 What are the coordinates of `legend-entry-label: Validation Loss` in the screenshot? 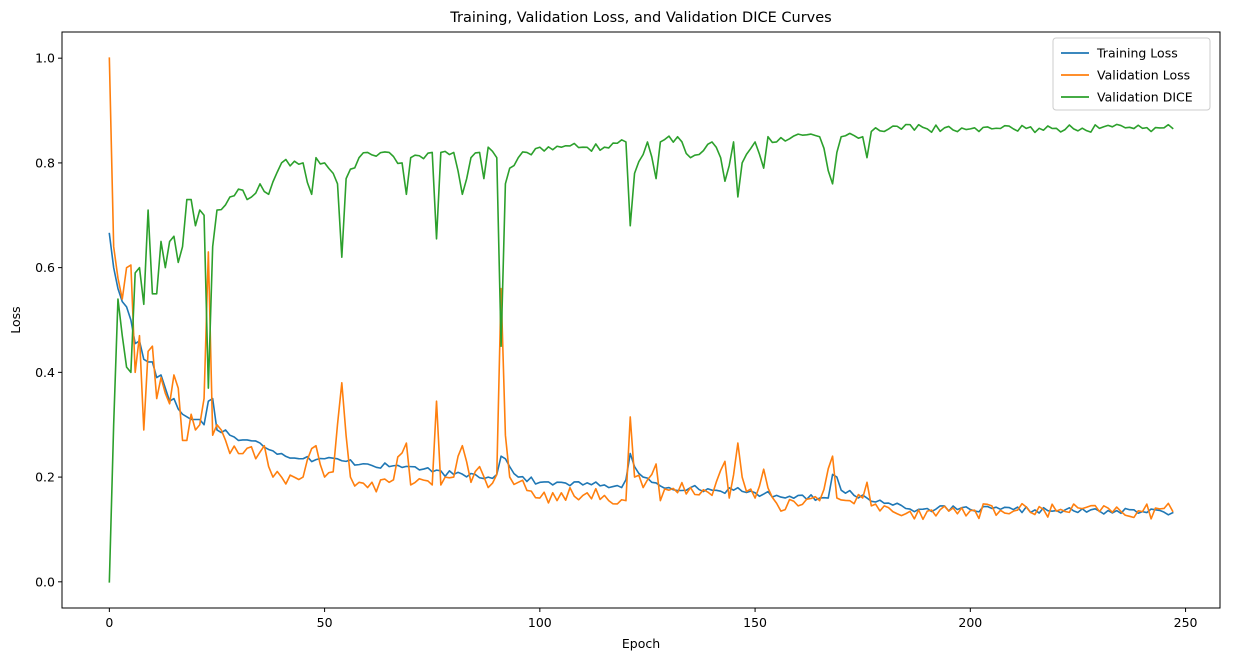 It's located at (1143, 75).